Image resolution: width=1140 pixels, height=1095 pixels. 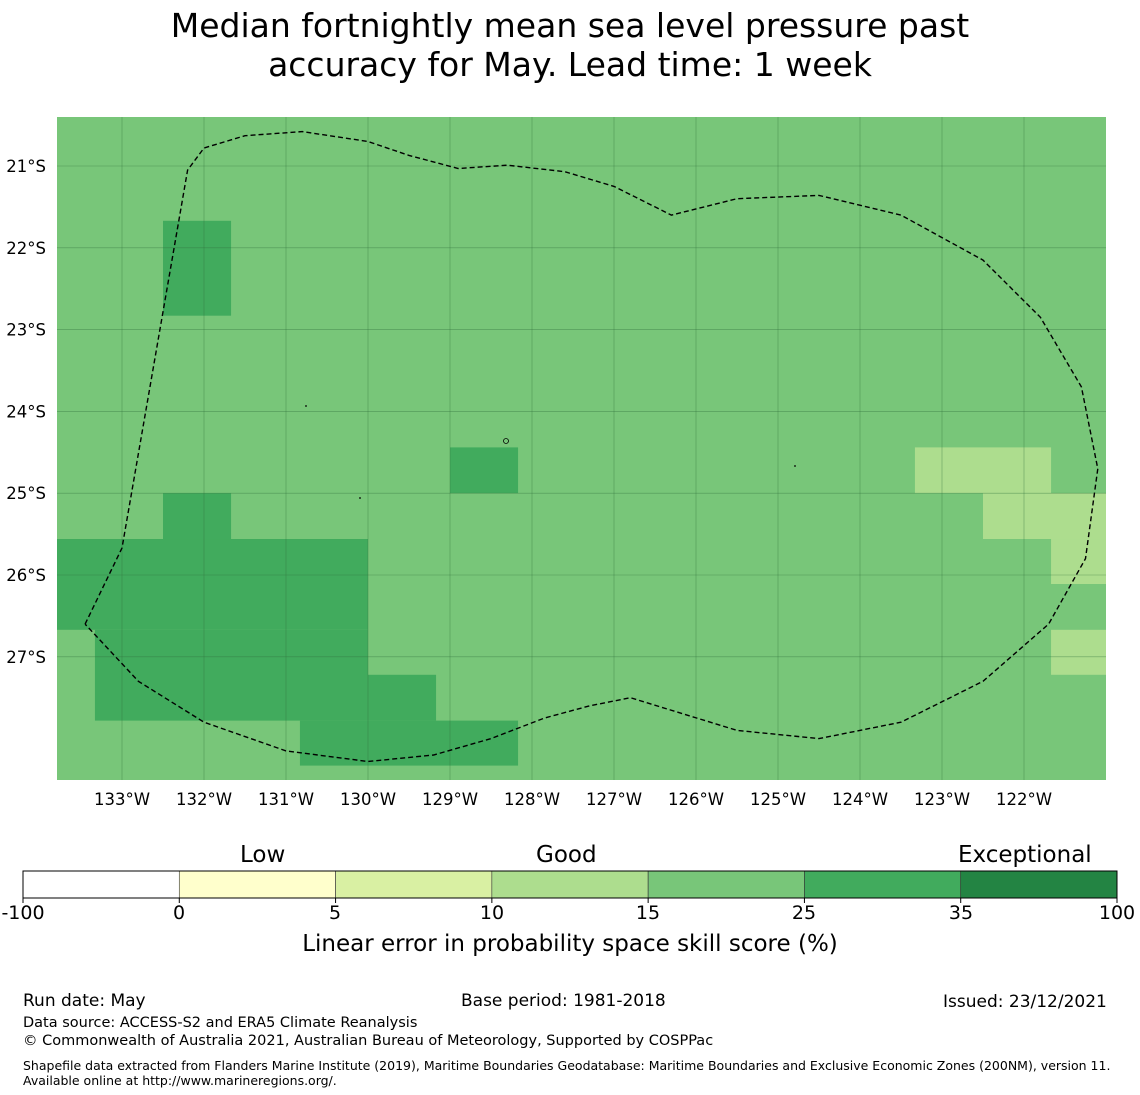 What do you see at coordinates (563, 1001) in the screenshot?
I see `base-period: Base period: 1981-2018` at bounding box center [563, 1001].